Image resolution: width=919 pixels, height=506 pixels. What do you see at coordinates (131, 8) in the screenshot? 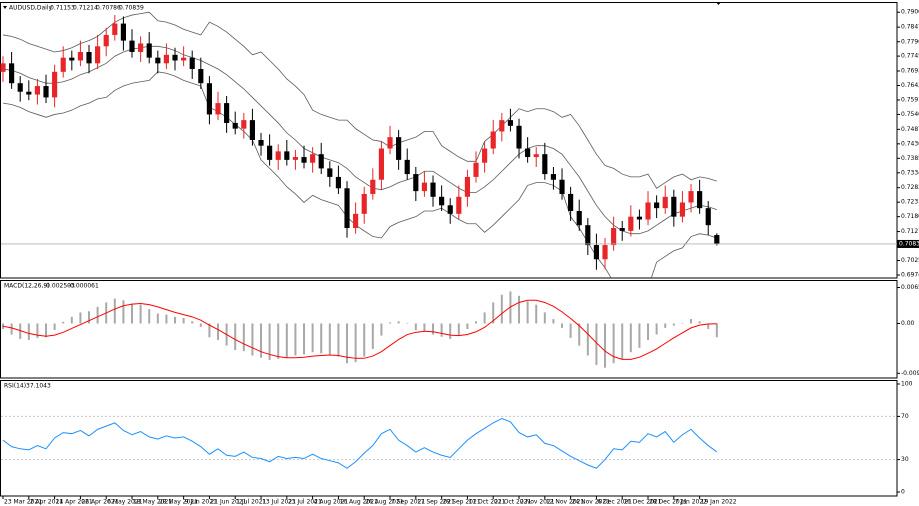
I see `ohlc-readout: 0.70839` at bounding box center [131, 8].